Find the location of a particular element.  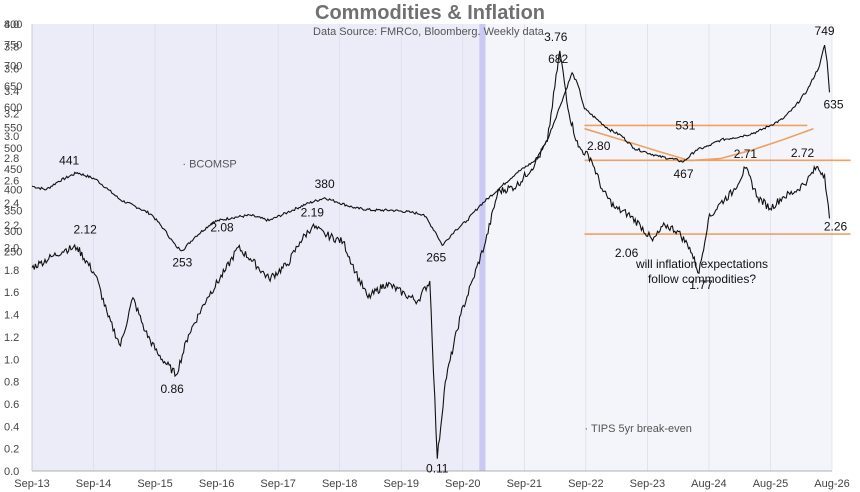

right-tick-label: 600 is located at coordinates (13, 108).